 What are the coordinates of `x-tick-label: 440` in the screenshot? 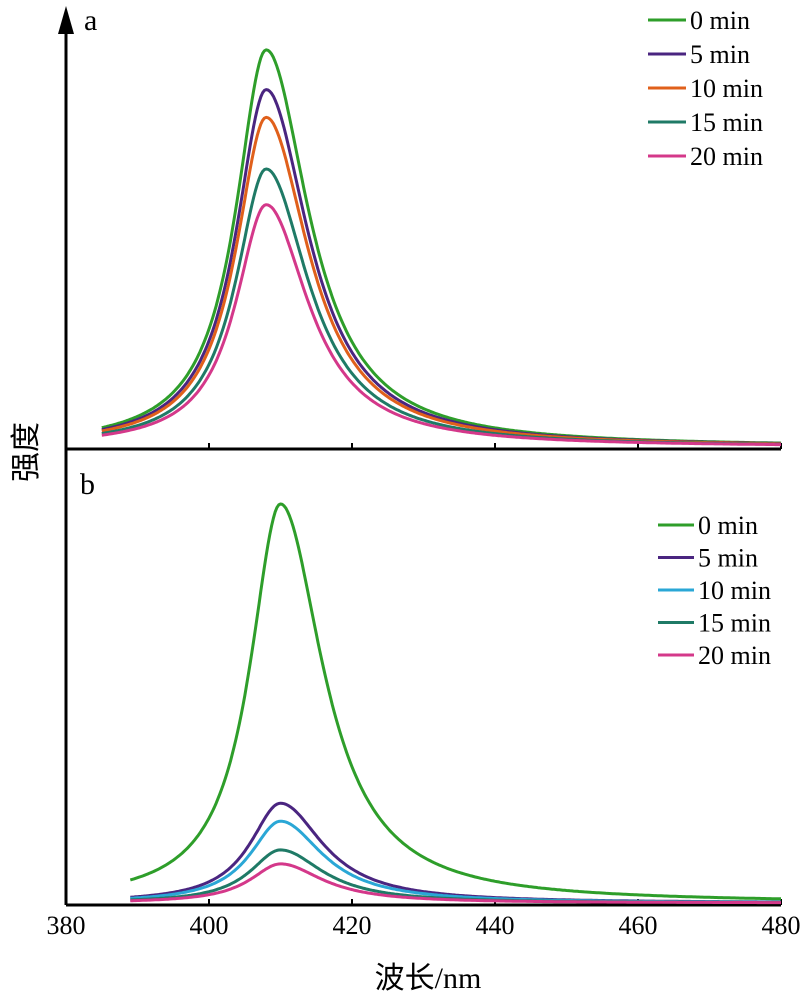 It's located at (495, 925).